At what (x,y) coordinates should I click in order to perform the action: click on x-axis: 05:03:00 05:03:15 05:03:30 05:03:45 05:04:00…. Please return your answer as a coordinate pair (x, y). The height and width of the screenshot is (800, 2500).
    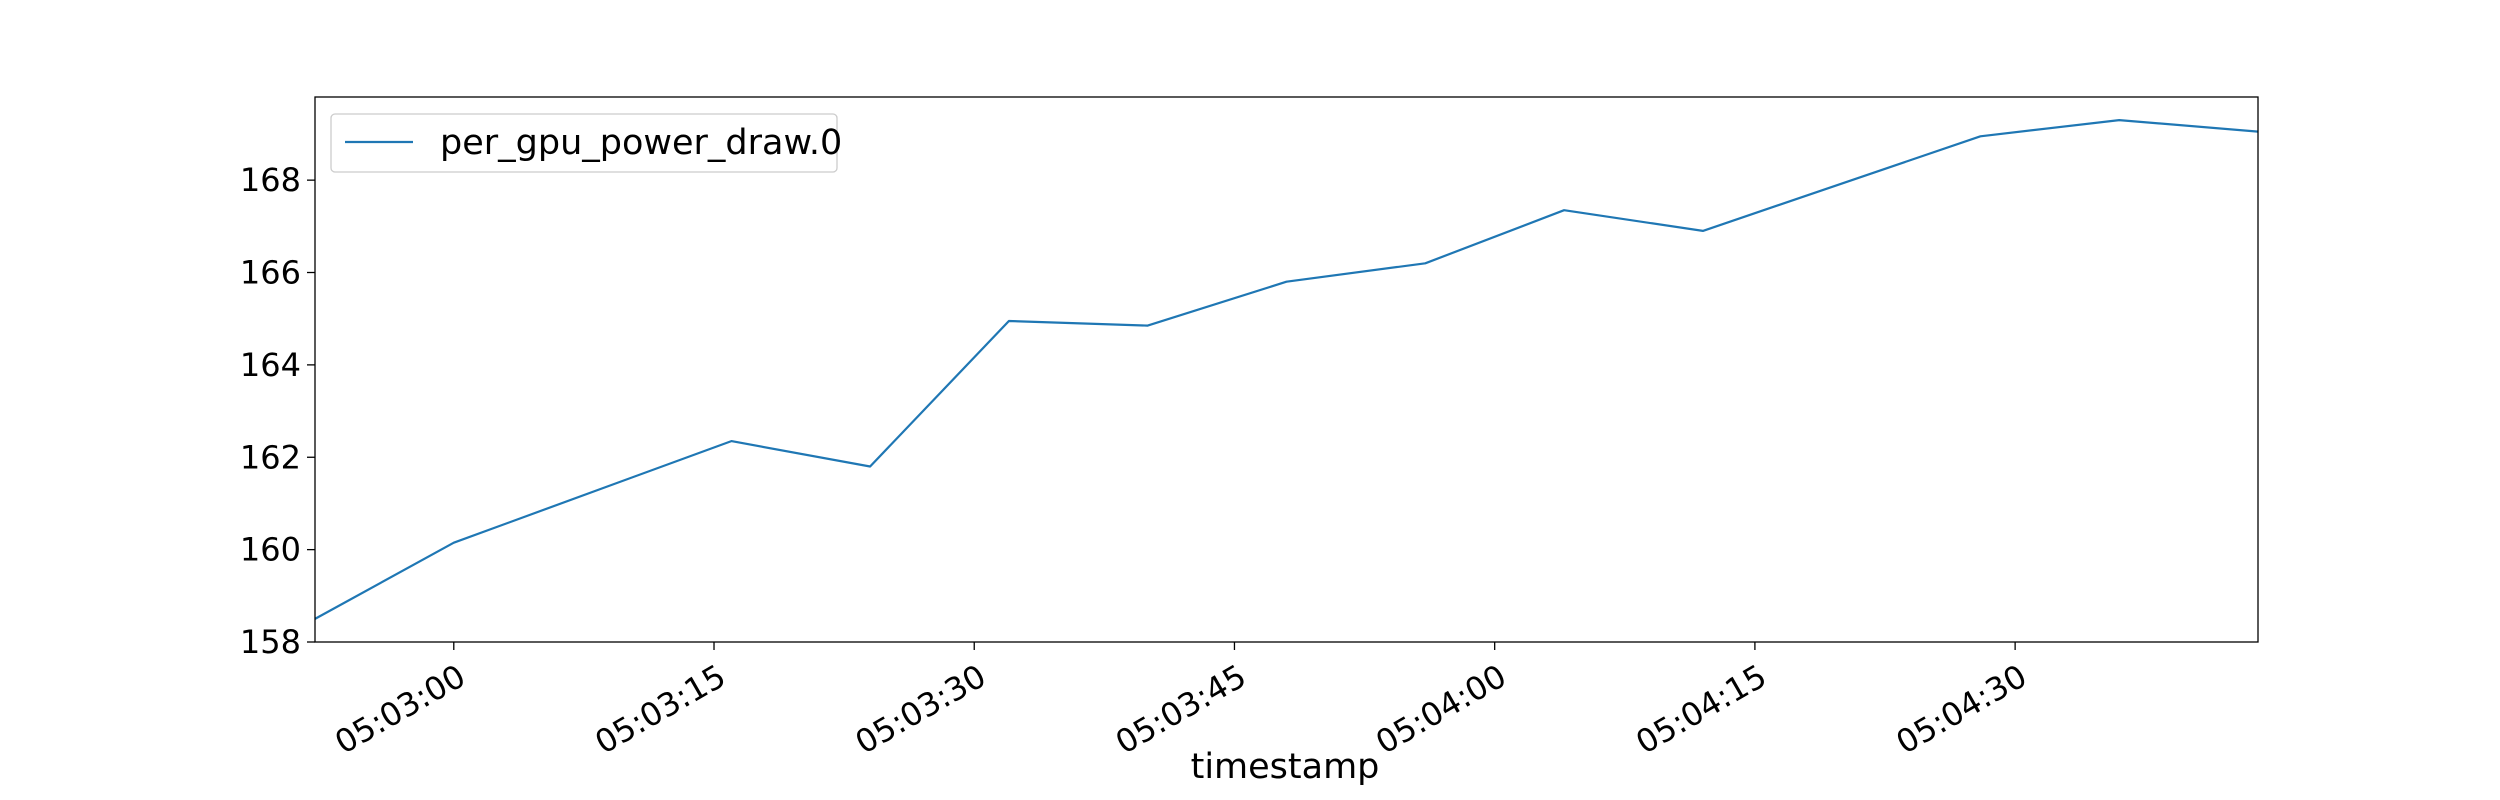
    Looking at the image, I should click on (1180, 702).